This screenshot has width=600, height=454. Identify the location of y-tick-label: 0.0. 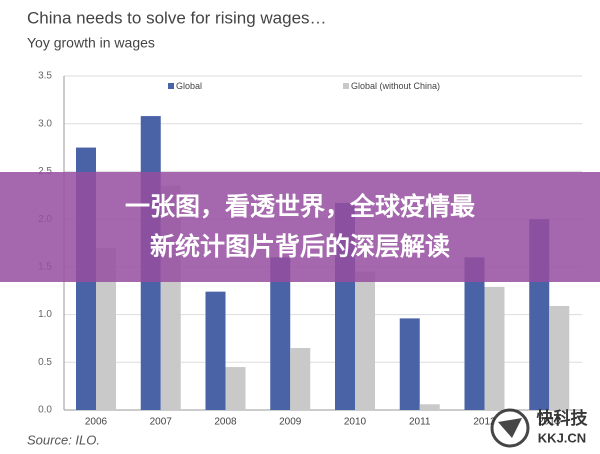
(45, 410).